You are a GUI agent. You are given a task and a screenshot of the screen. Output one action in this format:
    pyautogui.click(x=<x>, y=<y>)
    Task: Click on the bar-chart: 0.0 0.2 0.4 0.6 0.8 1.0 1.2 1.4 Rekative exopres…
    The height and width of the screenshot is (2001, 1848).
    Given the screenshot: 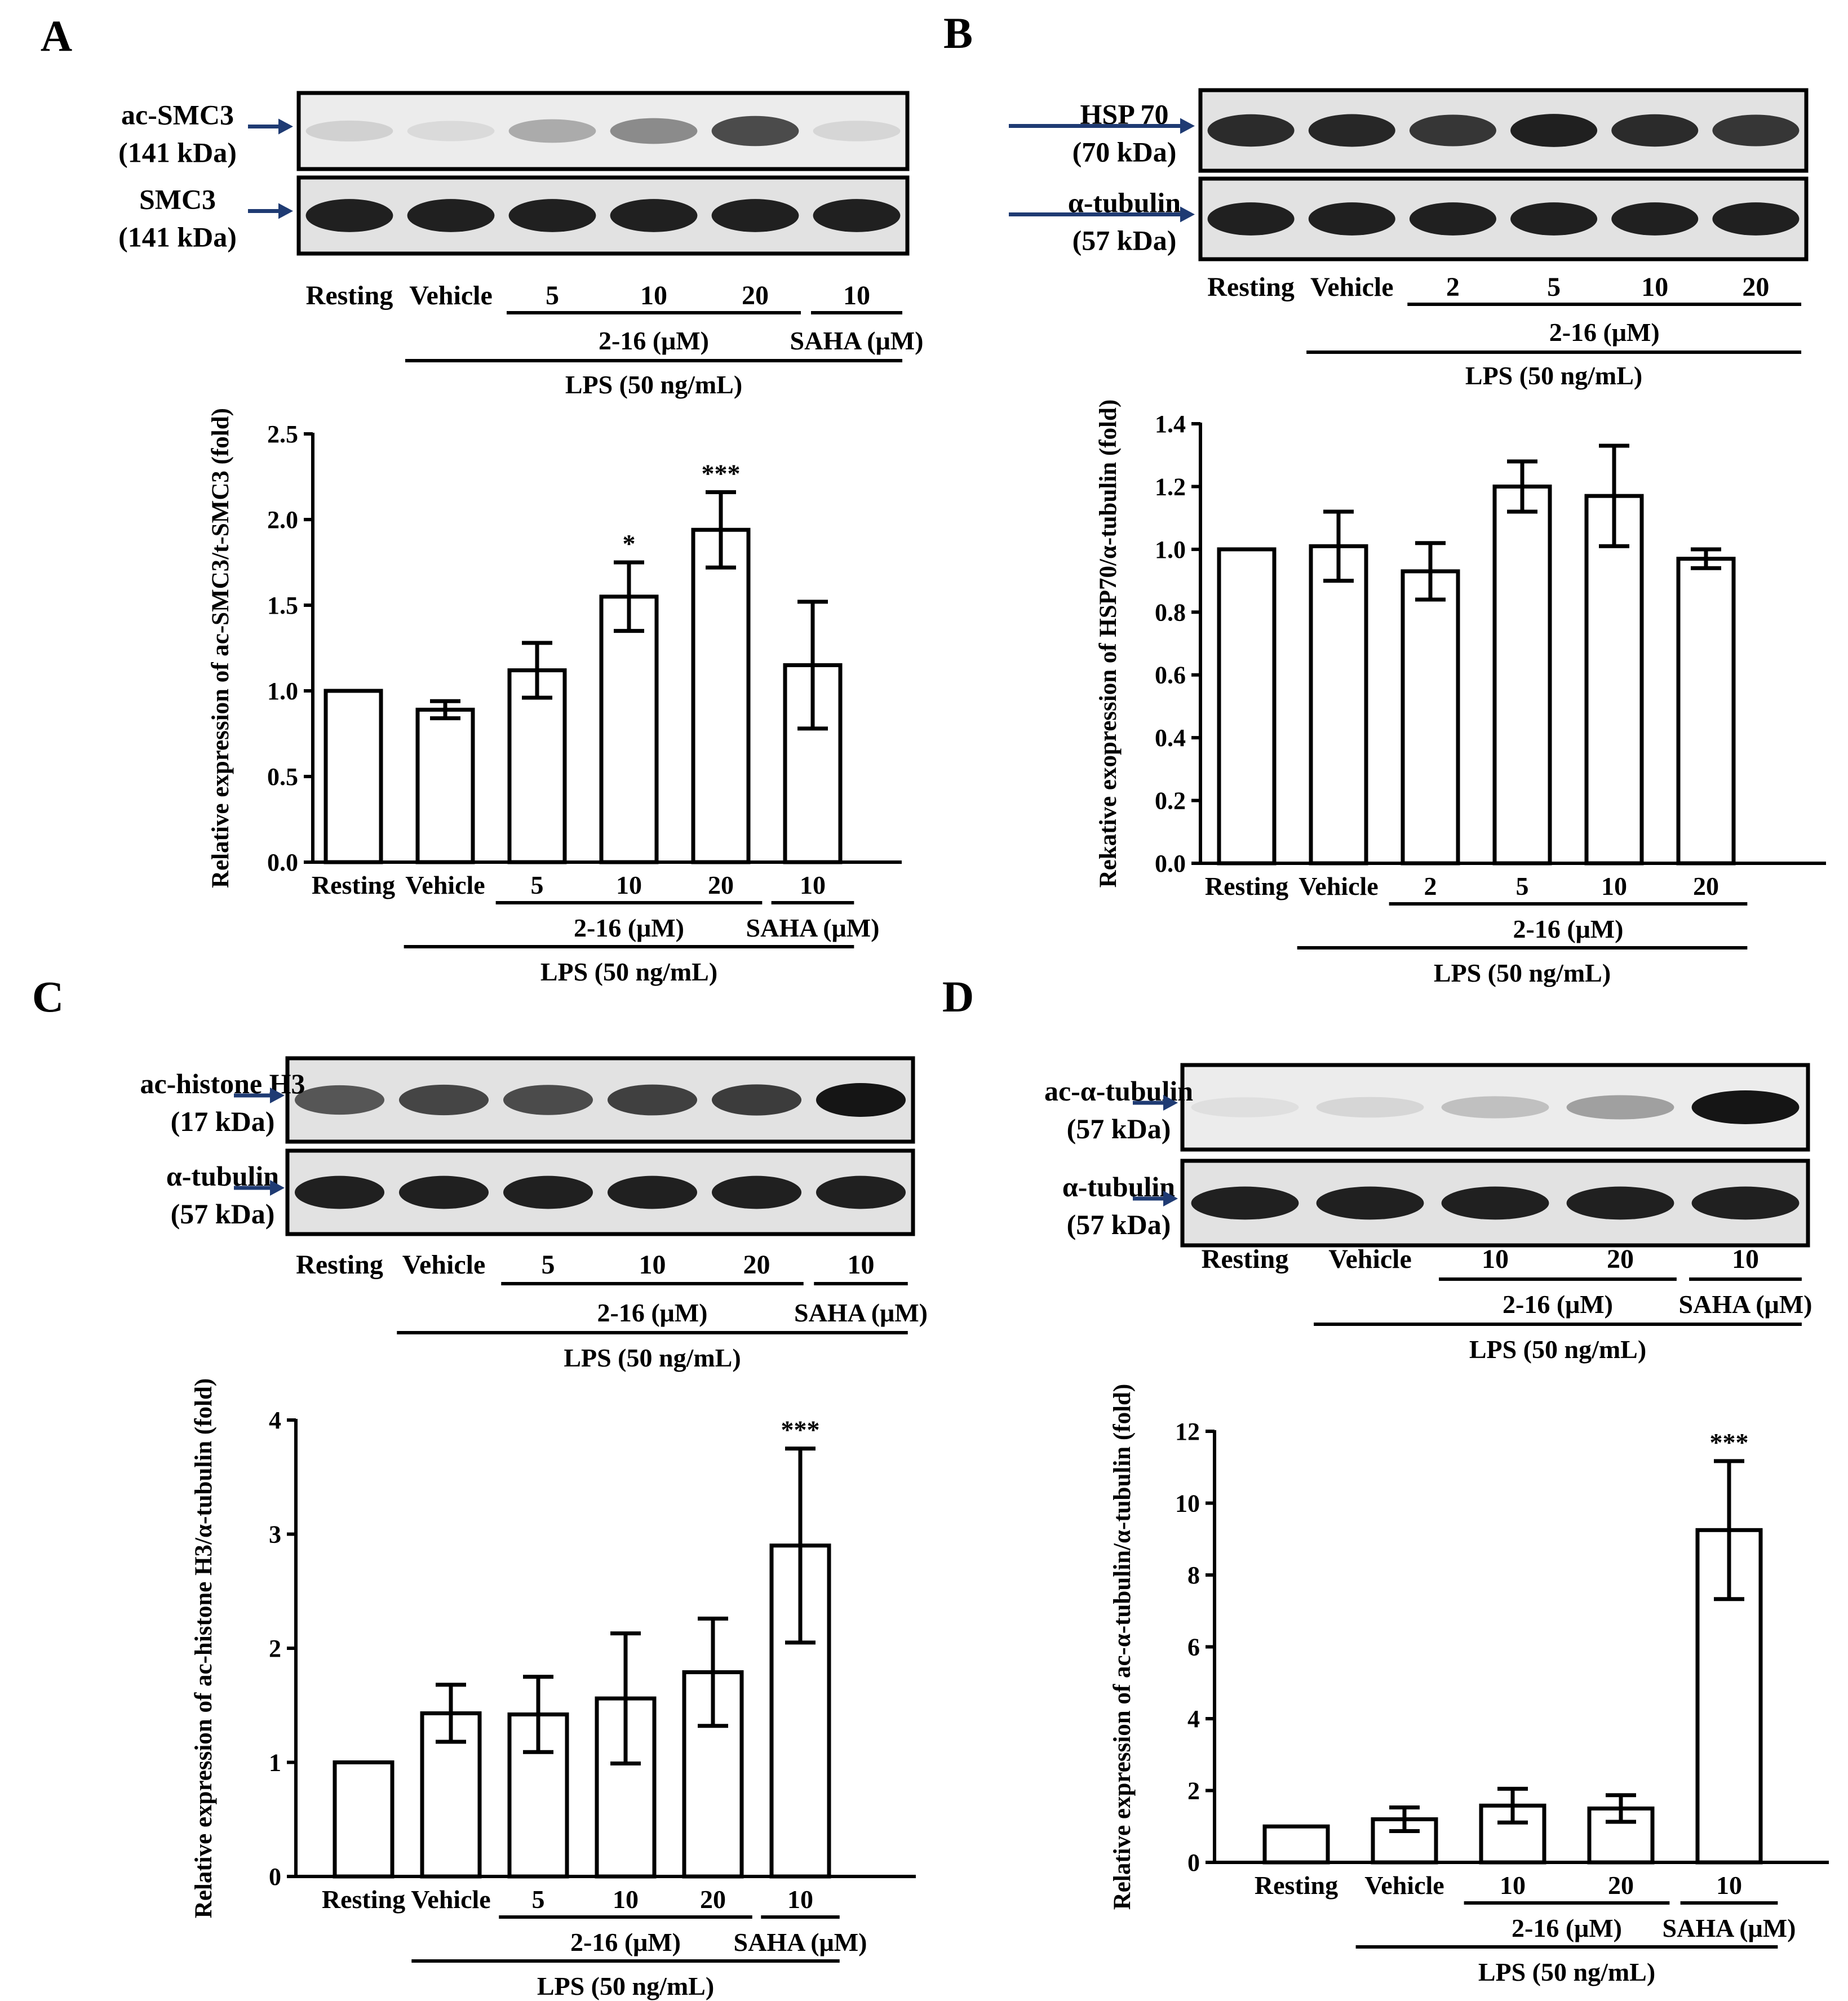 What is the action you would take?
    pyautogui.click(x=1460, y=693)
    